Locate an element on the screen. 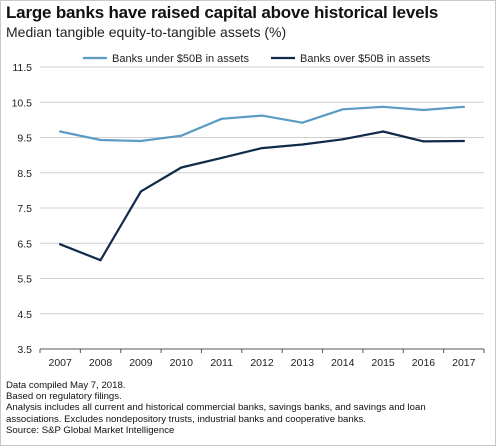  legend-label: Banks under $50B in assets is located at coordinates (180, 59).